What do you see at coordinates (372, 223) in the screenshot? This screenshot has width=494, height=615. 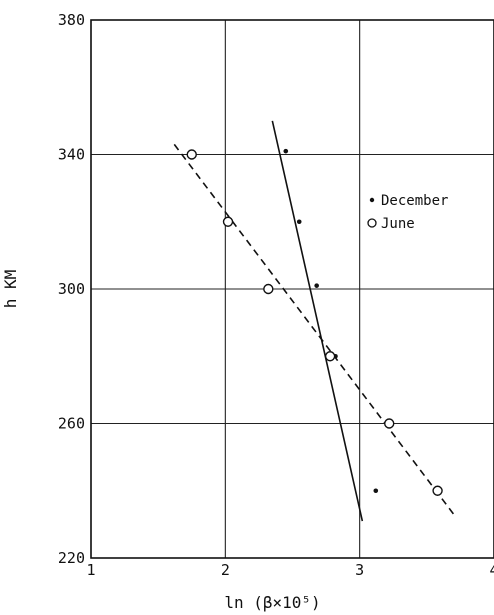 I see `legend-june-marker` at bounding box center [372, 223].